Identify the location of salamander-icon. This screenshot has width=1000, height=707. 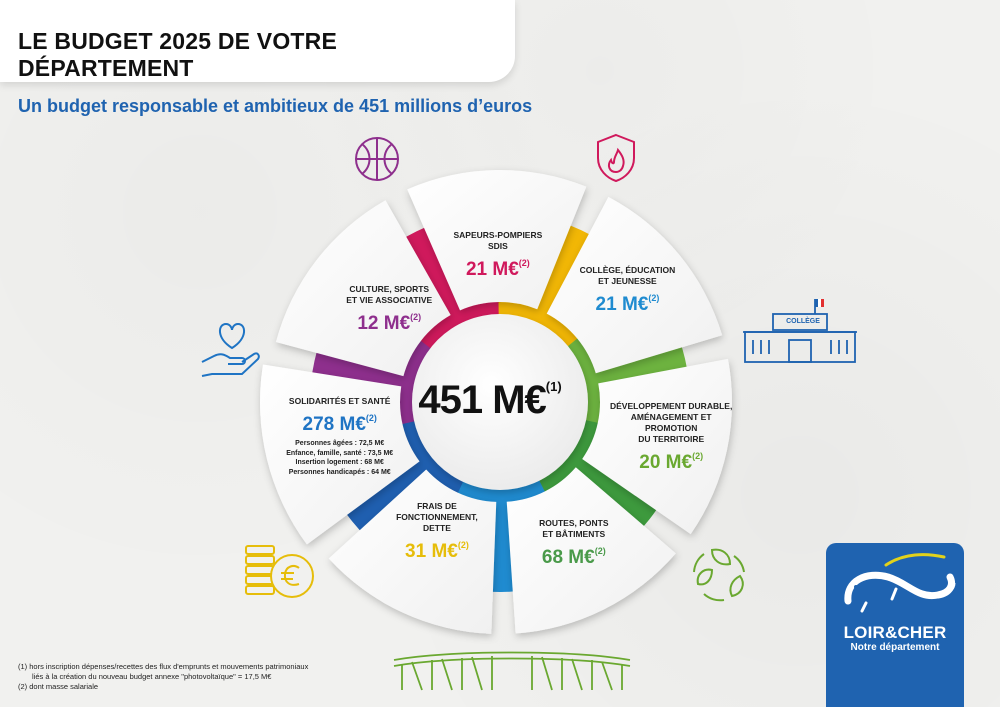
(900, 583).